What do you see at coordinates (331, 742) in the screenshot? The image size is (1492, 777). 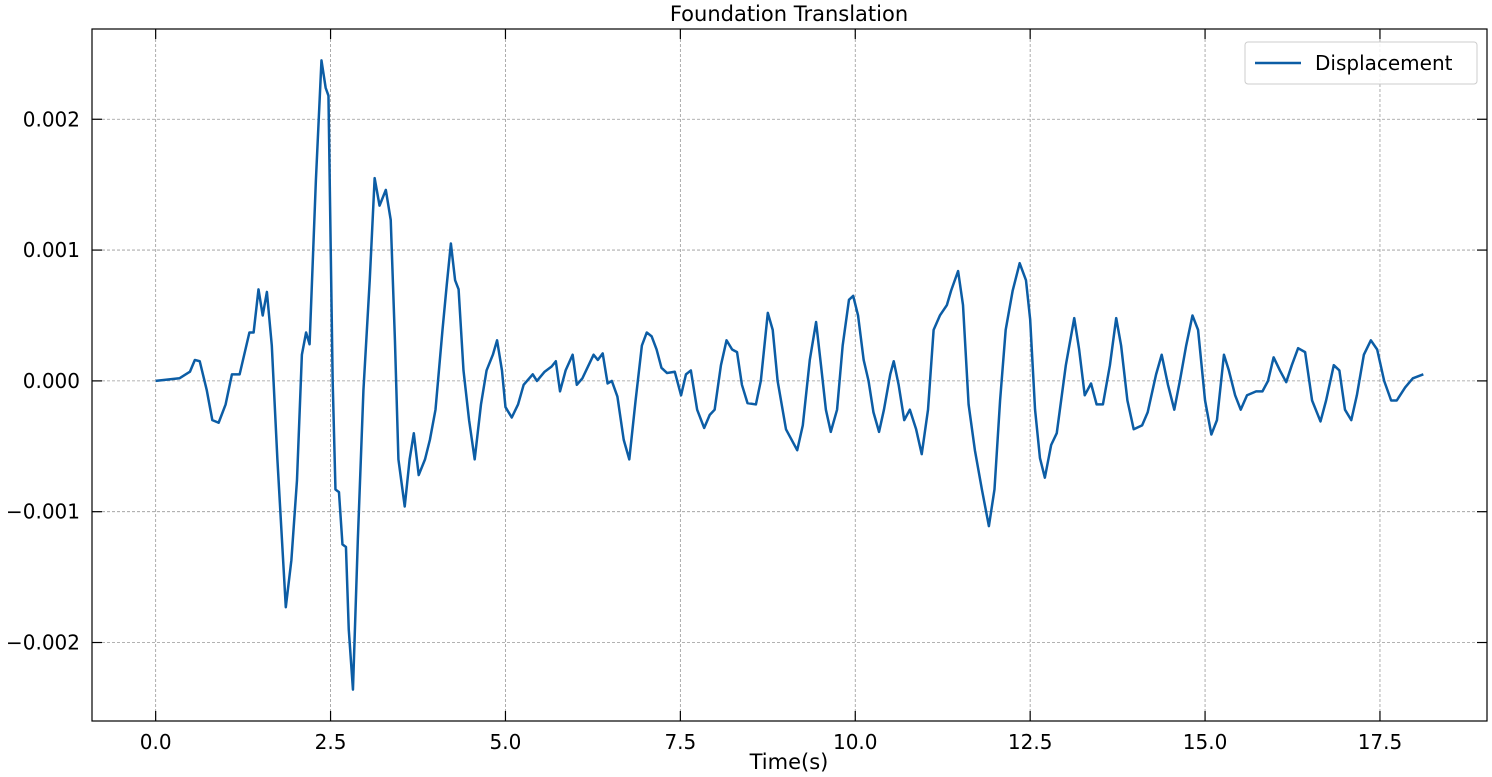 I see `x-tick-label: 2.5` at bounding box center [331, 742].